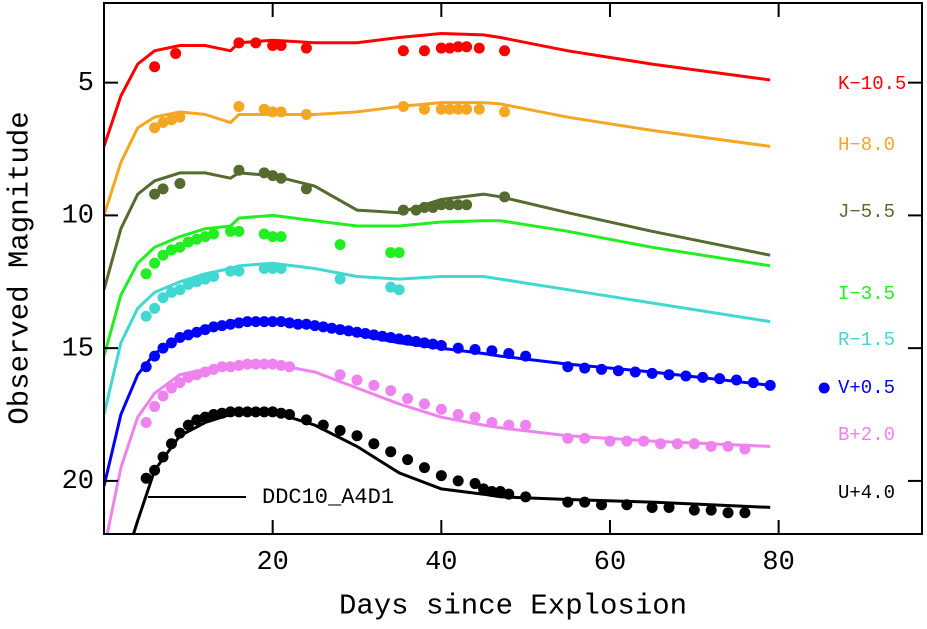 This screenshot has width=927, height=629. What do you see at coordinates (866, 340) in the screenshot?
I see `band-label: R−1.5` at bounding box center [866, 340].